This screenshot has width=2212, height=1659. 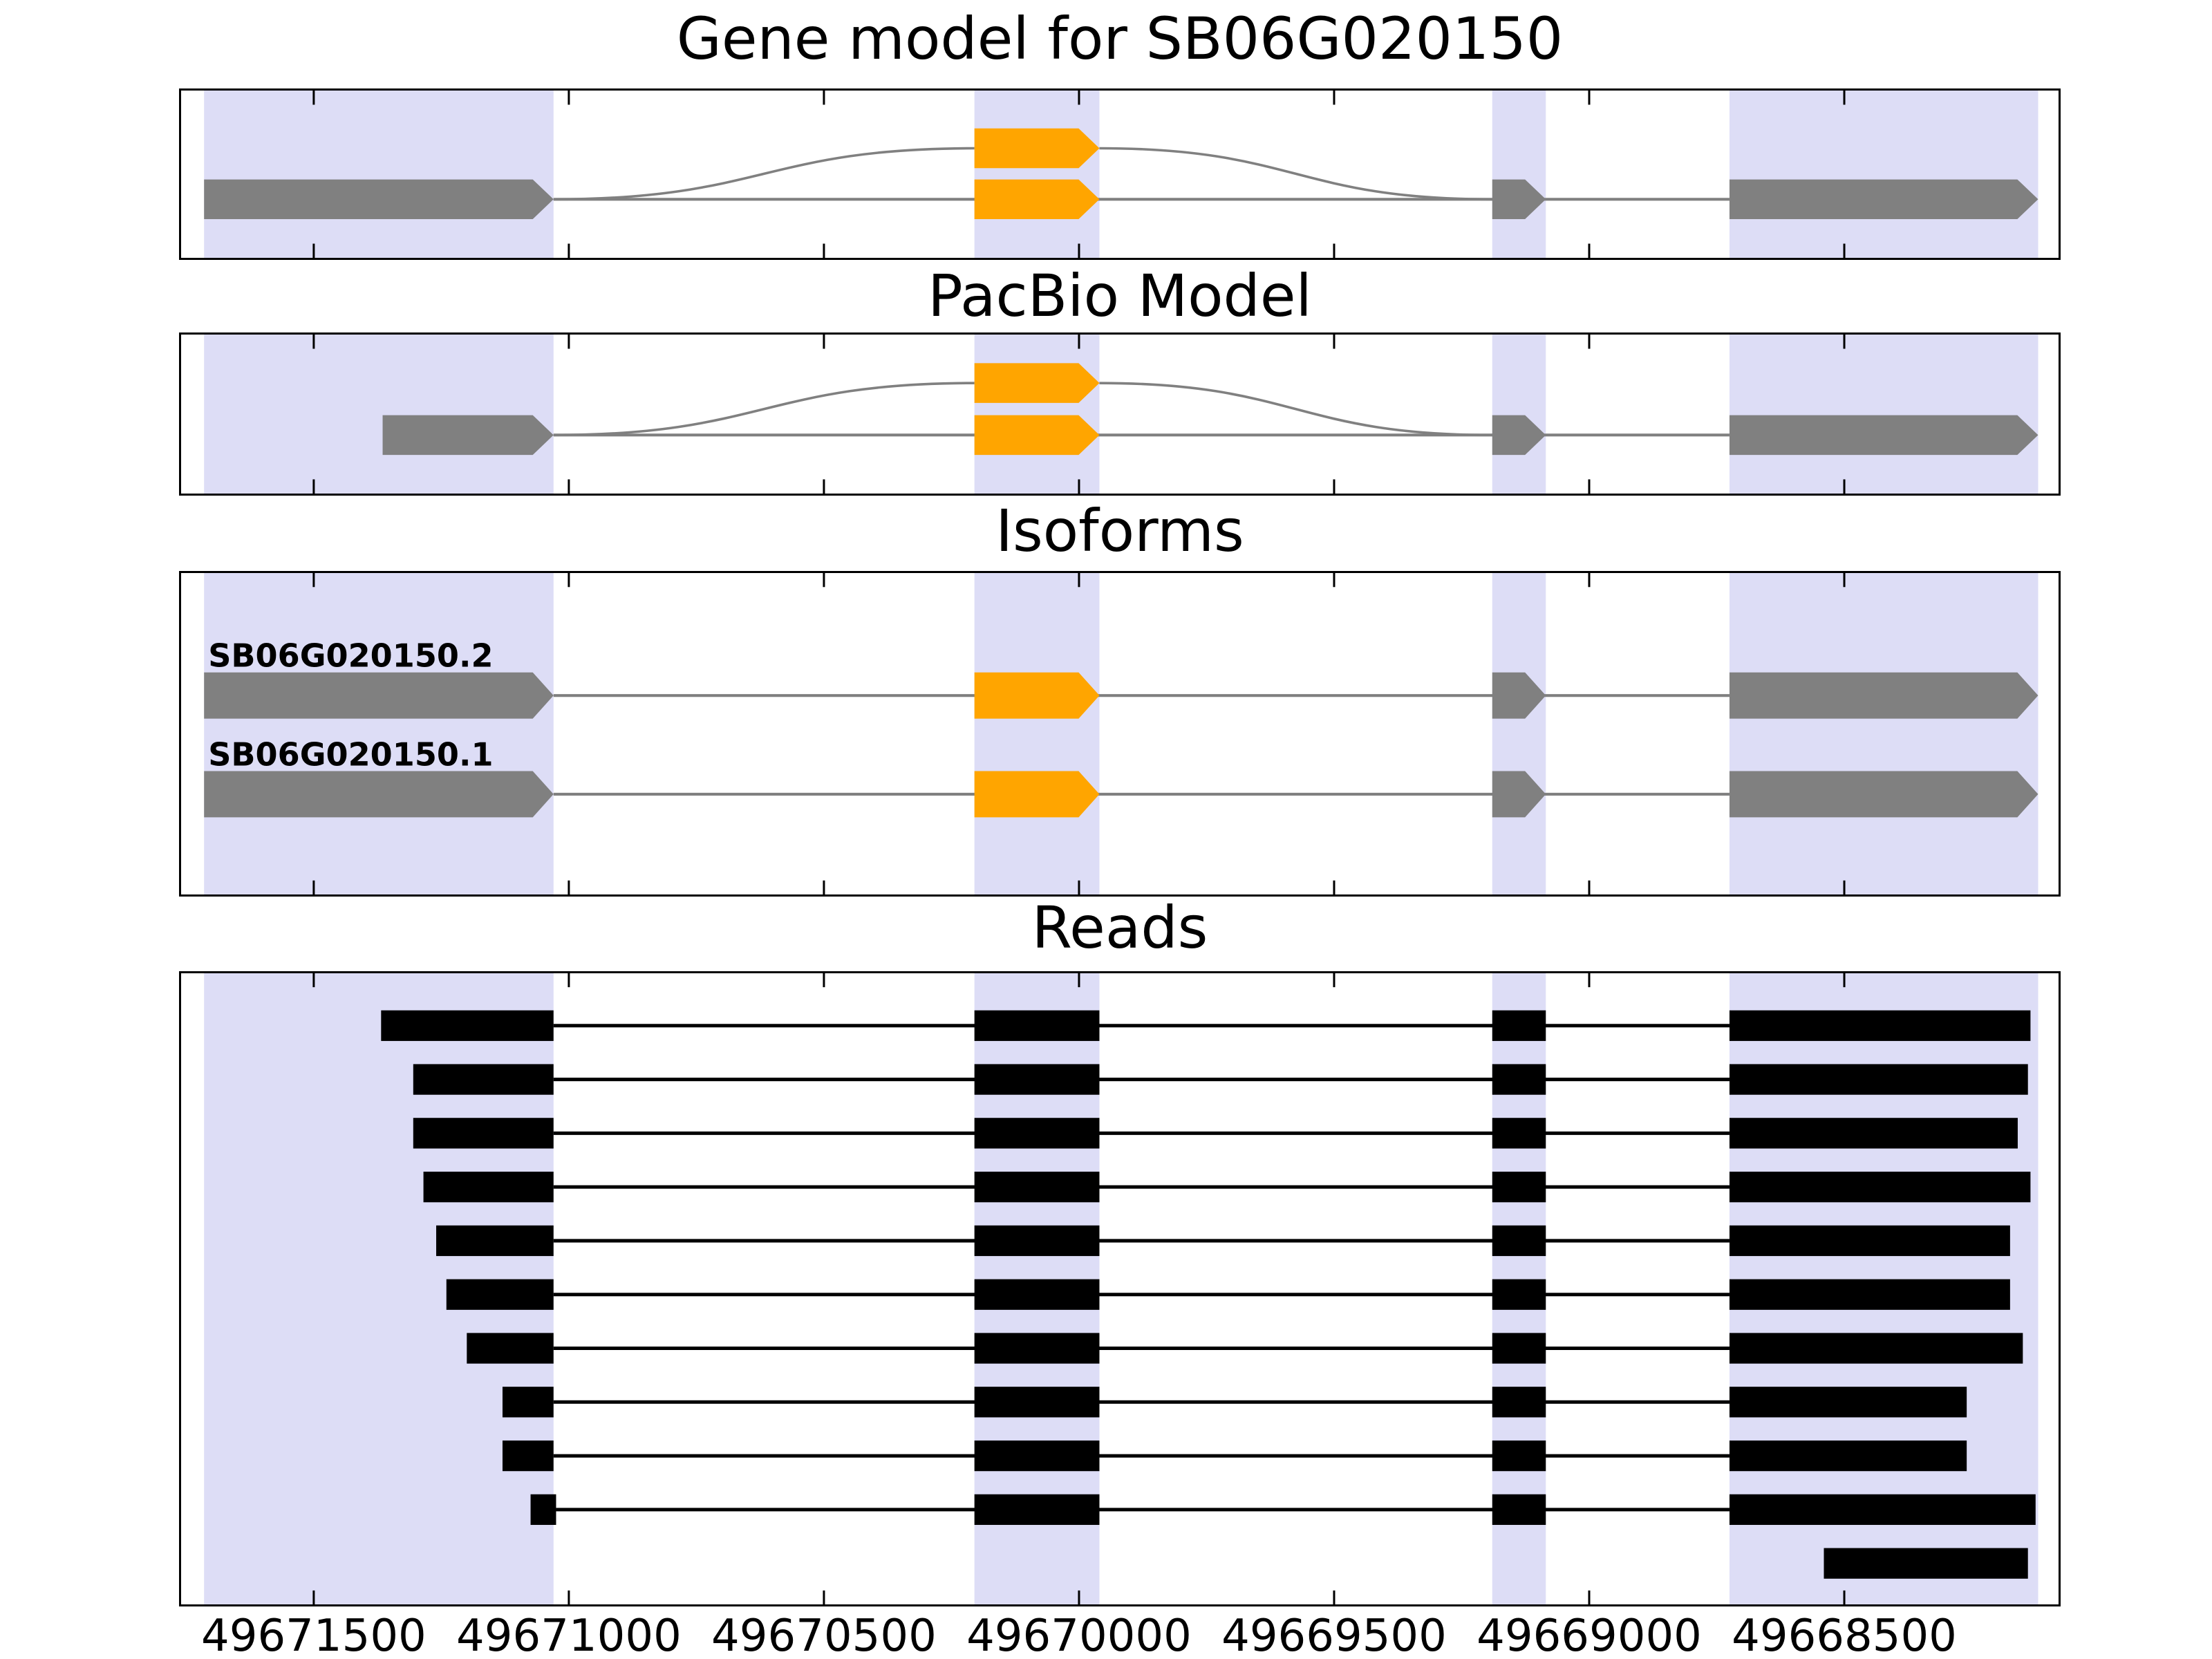 What do you see at coordinates (1079, 1635) in the screenshot?
I see `x-tick-label: 49670000` at bounding box center [1079, 1635].